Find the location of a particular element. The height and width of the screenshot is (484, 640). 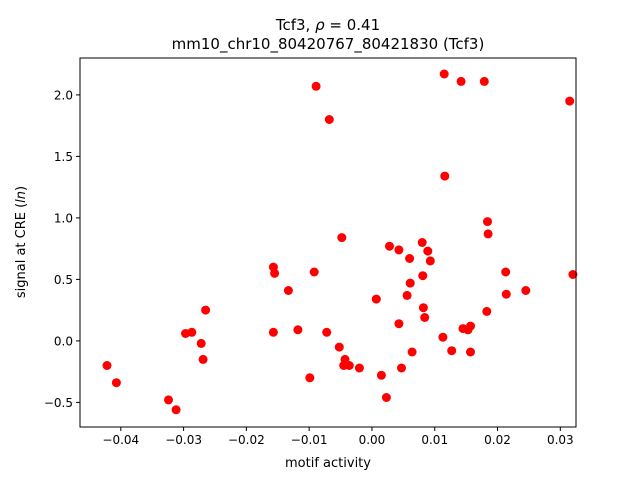

x-tick-label-4: 0.00 is located at coordinates (372, 440).